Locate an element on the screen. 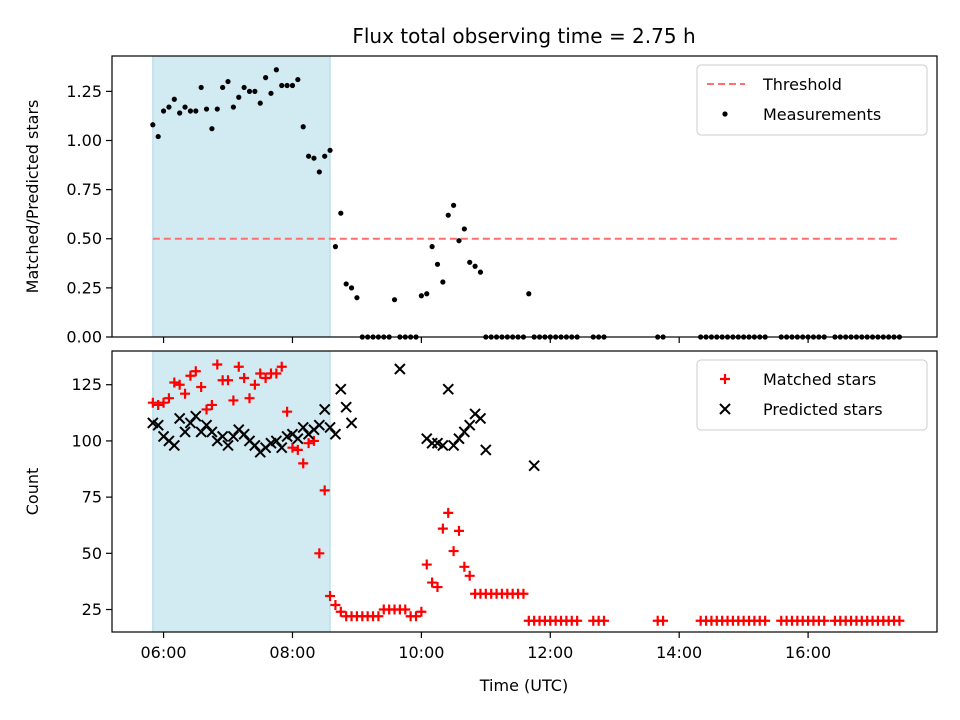 The width and height of the screenshot is (960, 720). highlight-band is located at coordinates (241, 196).